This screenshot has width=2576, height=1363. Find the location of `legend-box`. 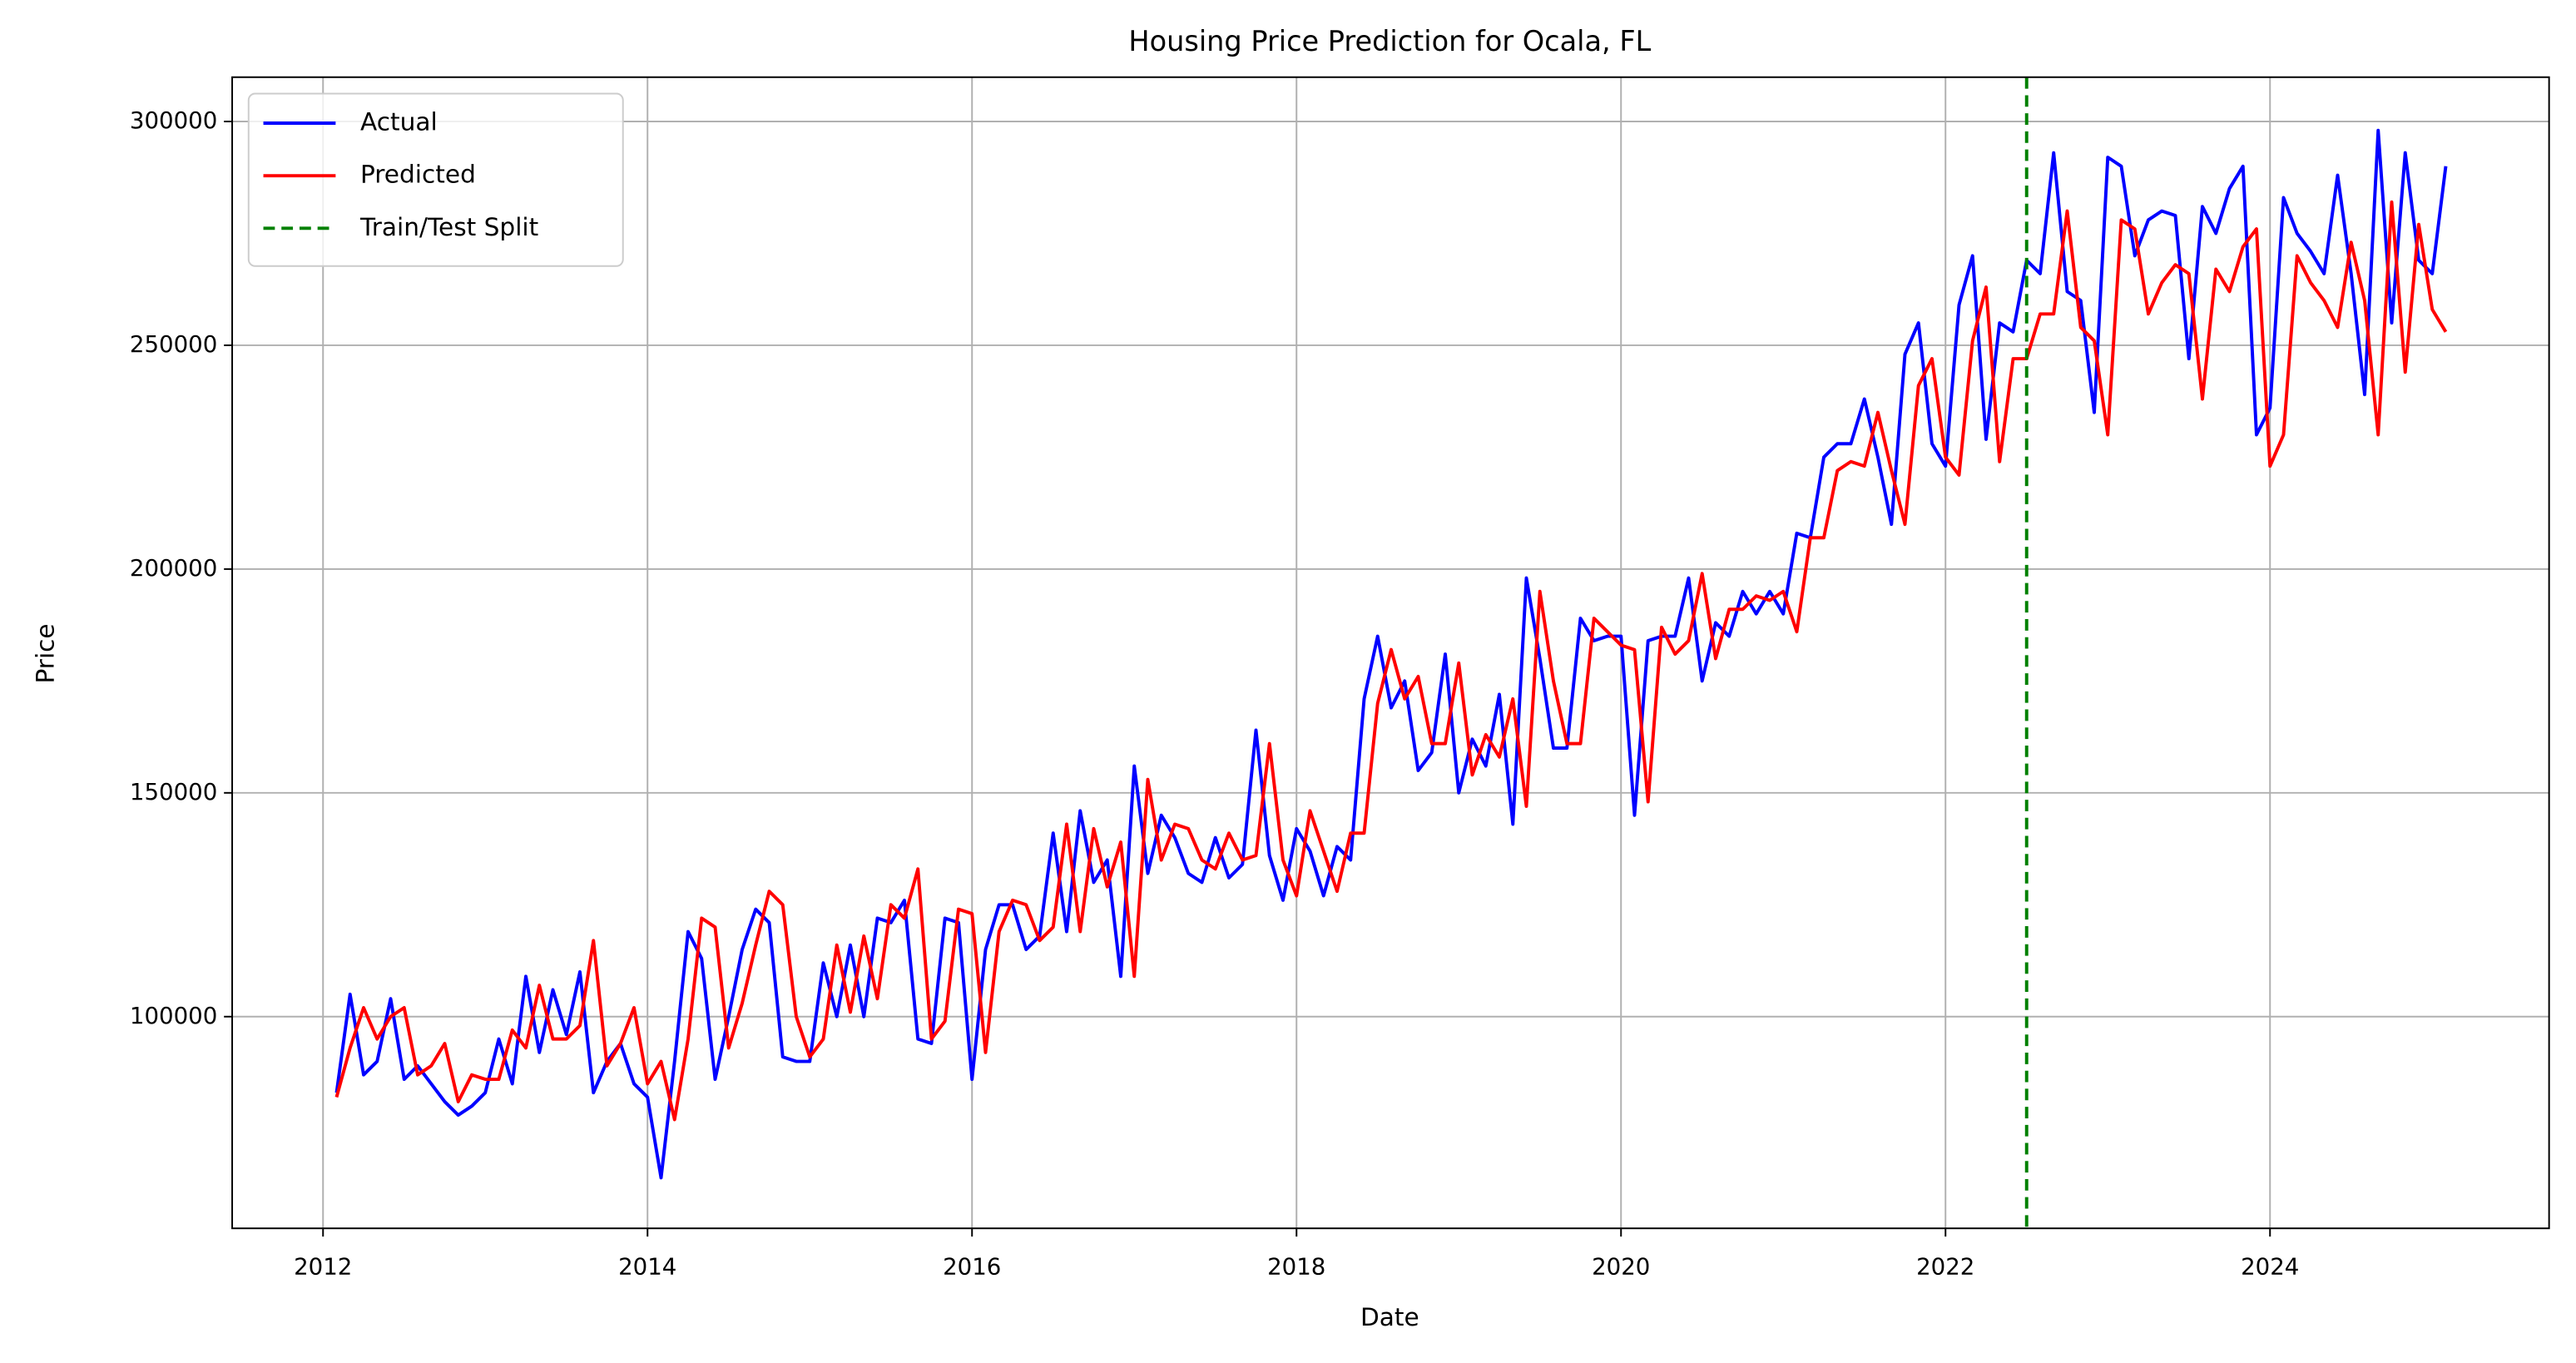

legend-box is located at coordinates (436, 179).